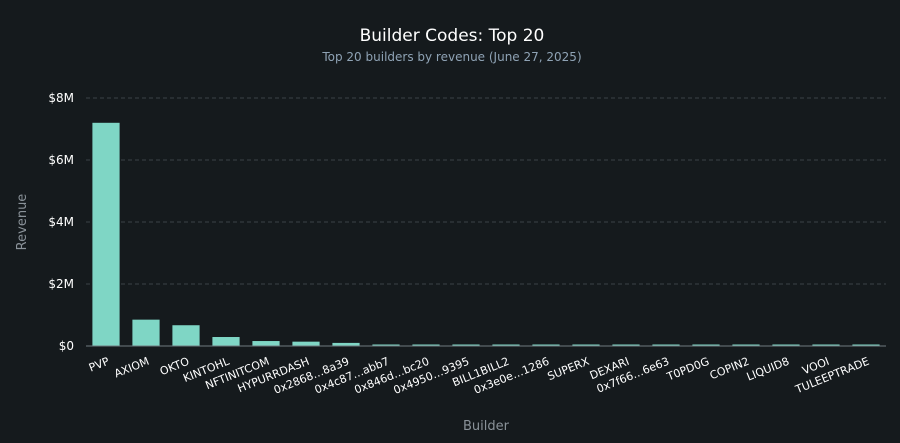  Describe the element at coordinates (687, 369) in the screenshot. I see `x-tick-label: T0PD0G` at that location.